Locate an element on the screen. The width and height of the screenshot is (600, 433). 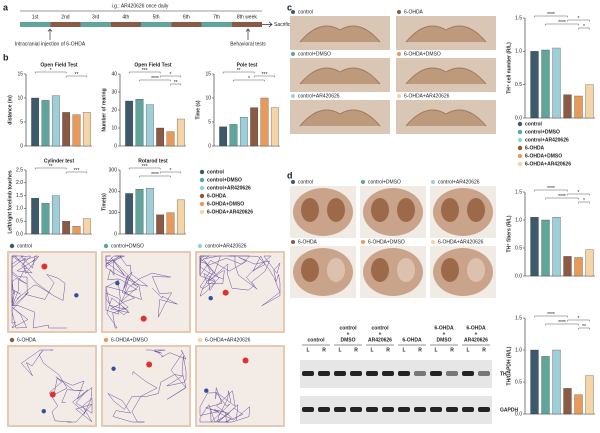
blot-header: 6-OHDA is located at coordinates (444, 328).